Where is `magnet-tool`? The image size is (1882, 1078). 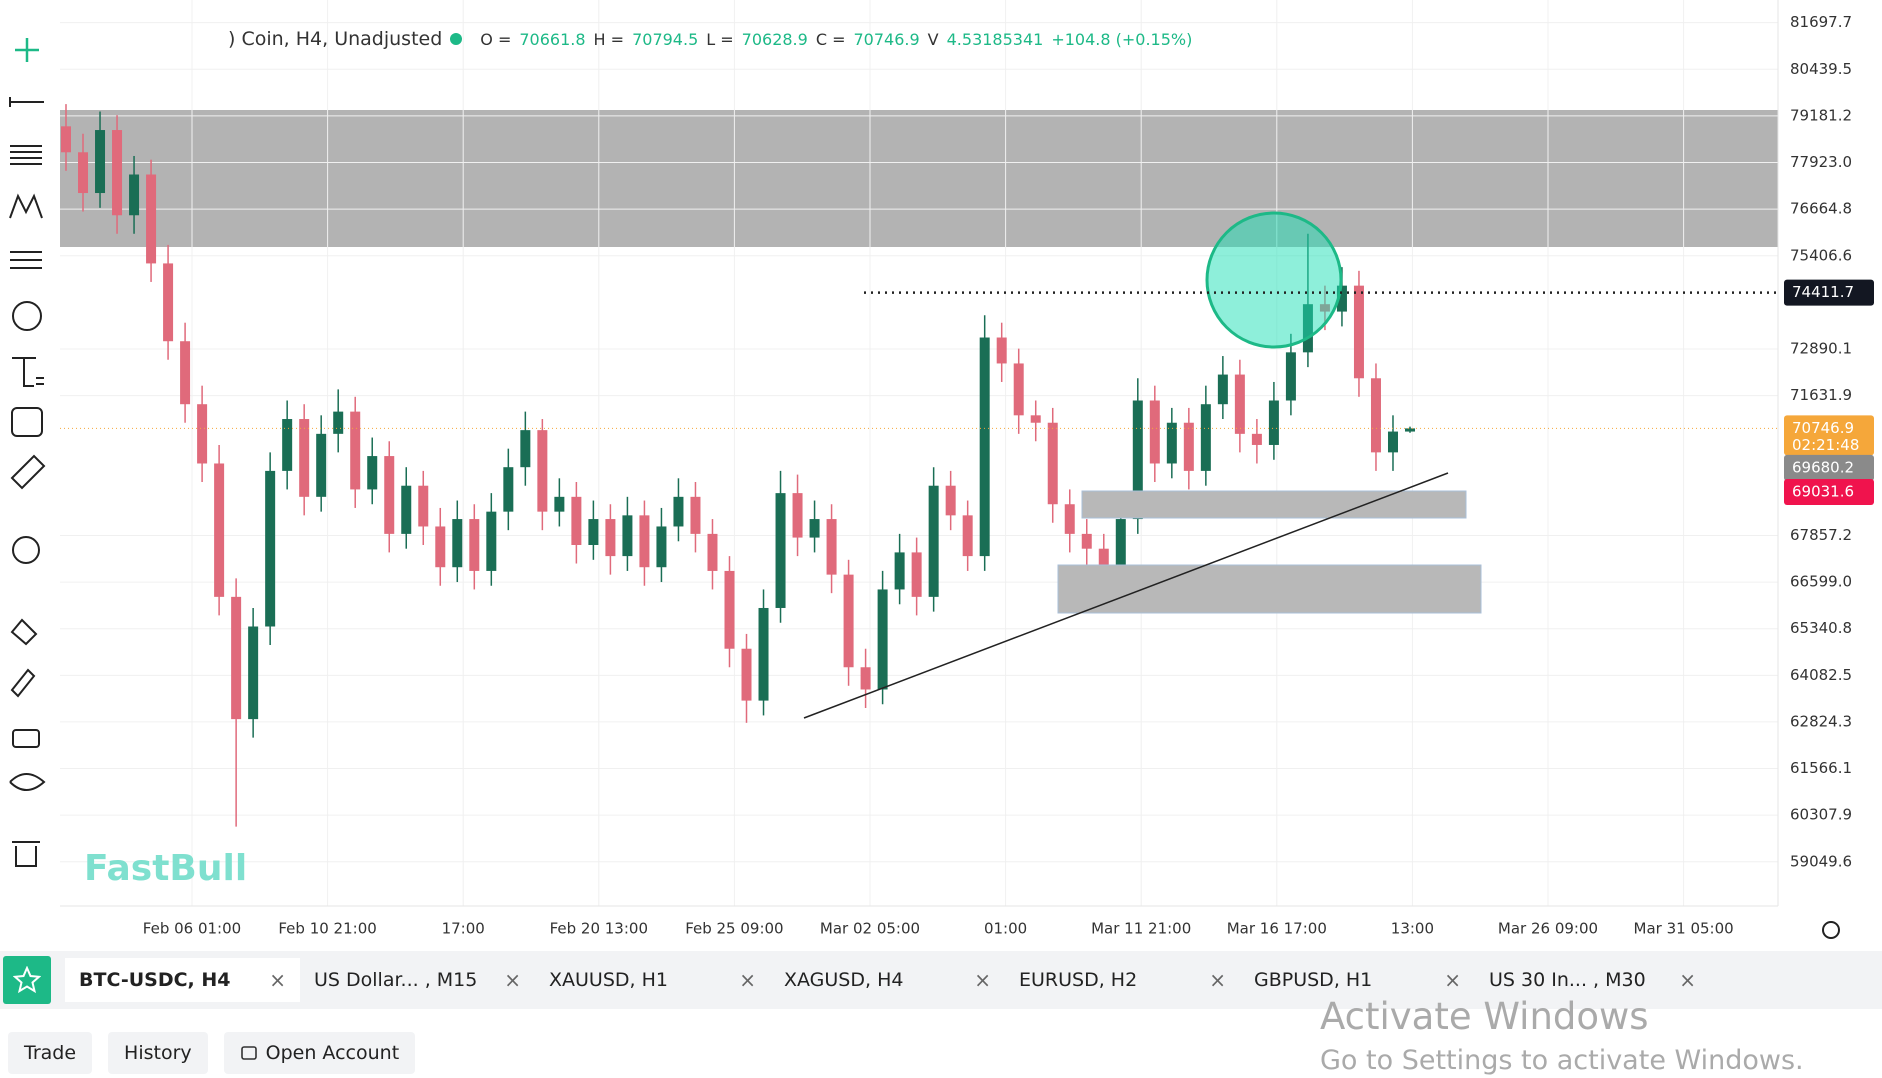 magnet-tool is located at coordinates (24, 632).